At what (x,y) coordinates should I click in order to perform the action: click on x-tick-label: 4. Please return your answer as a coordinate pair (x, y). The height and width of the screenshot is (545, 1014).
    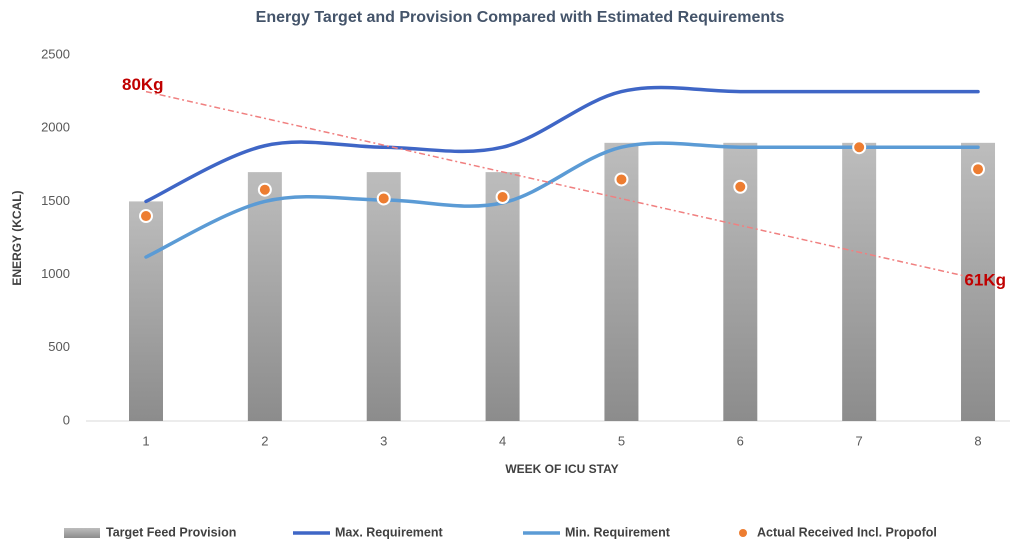
    Looking at the image, I should click on (502, 440).